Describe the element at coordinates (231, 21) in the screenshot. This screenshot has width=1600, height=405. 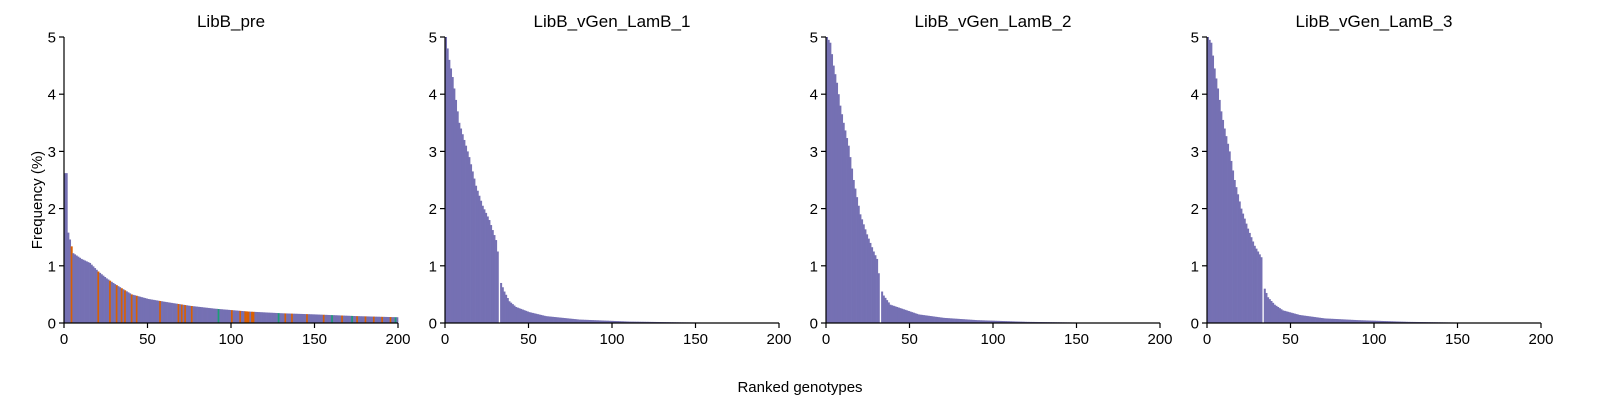
I see `panel-title: LibB_pre` at that location.